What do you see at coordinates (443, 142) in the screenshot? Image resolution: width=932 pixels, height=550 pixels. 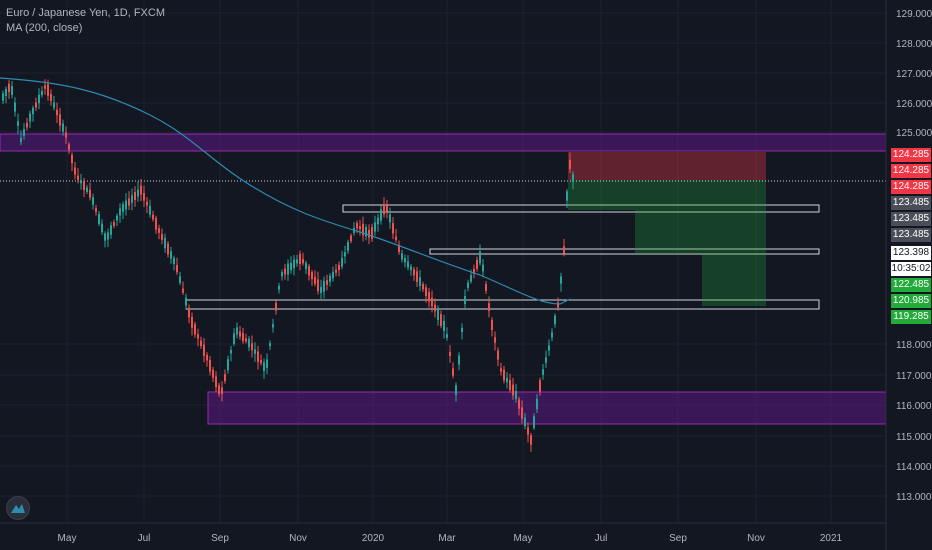 I see `resistance-zone` at bounding box center [443, 142].